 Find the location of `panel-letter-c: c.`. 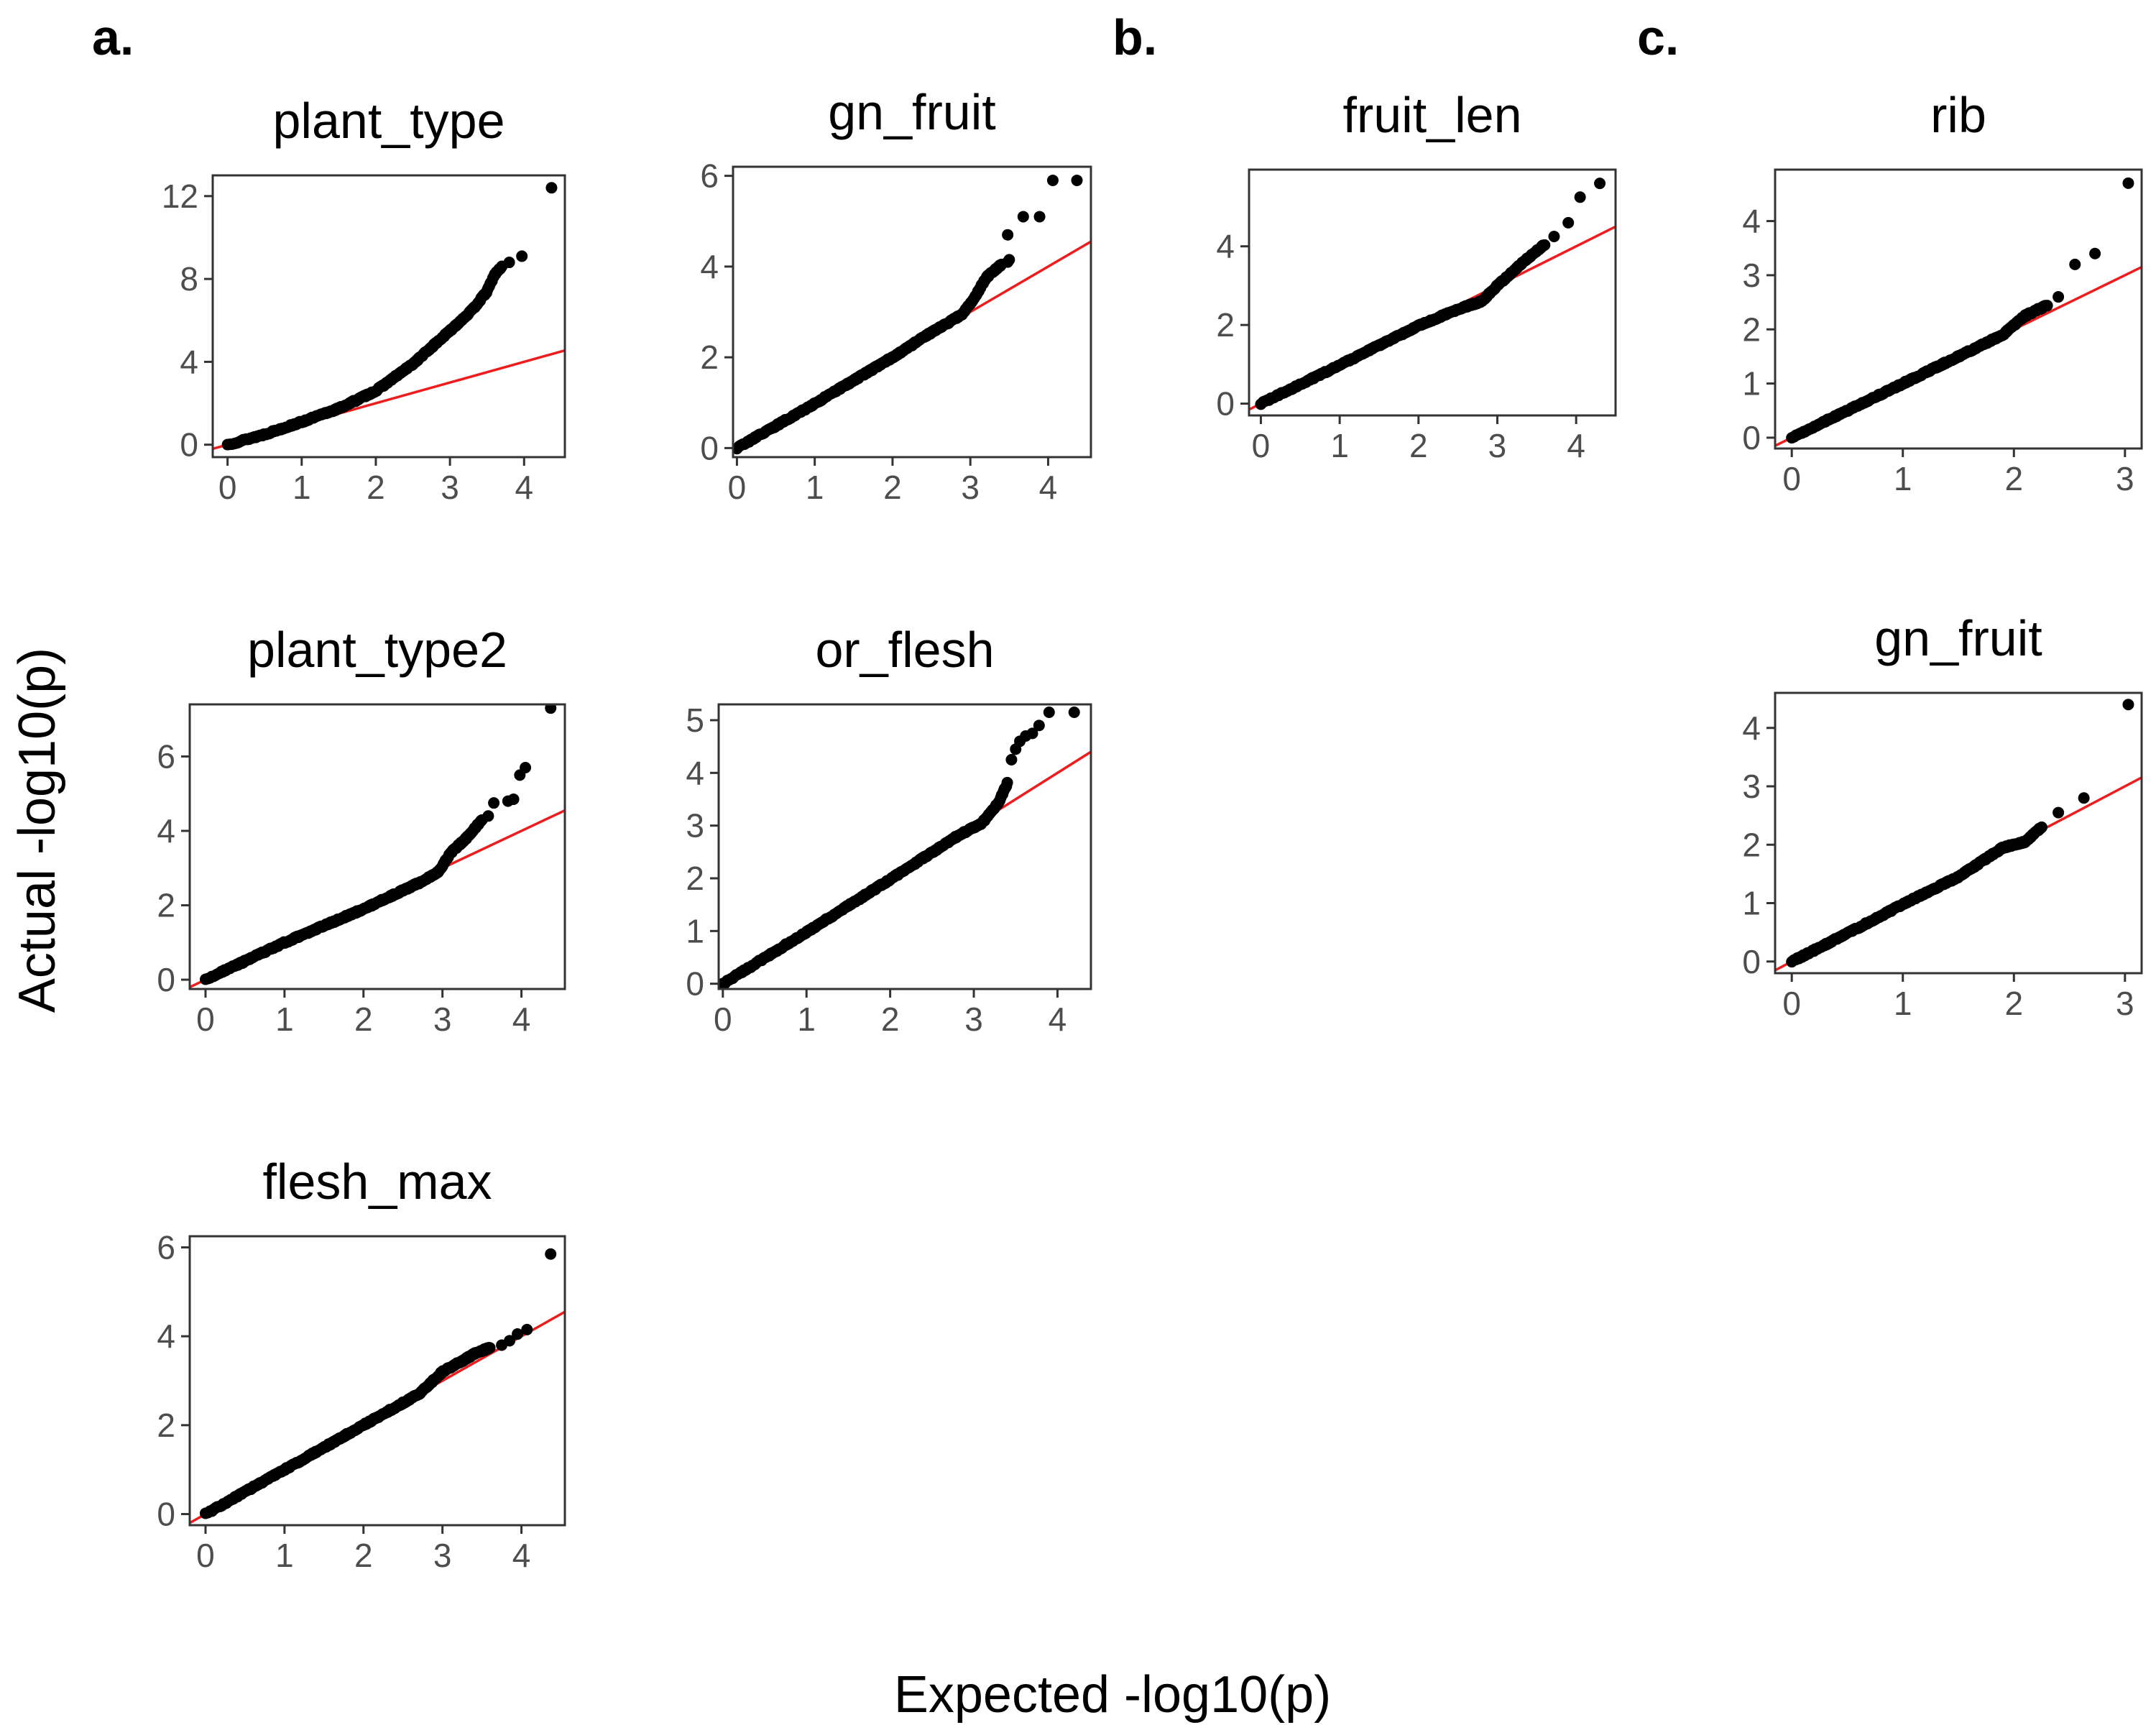

panel-letter-c: c. is located at coordinates (1658, 37).